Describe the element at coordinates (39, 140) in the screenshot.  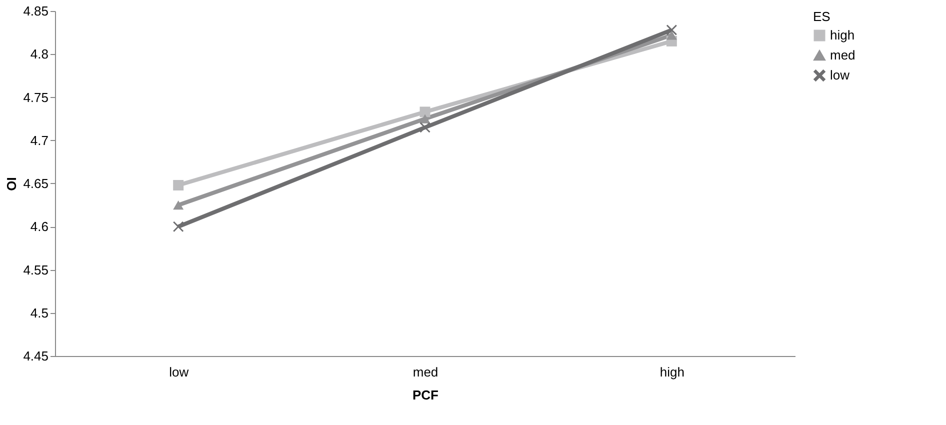
I see `y-tick-label: 4.7` at that location.